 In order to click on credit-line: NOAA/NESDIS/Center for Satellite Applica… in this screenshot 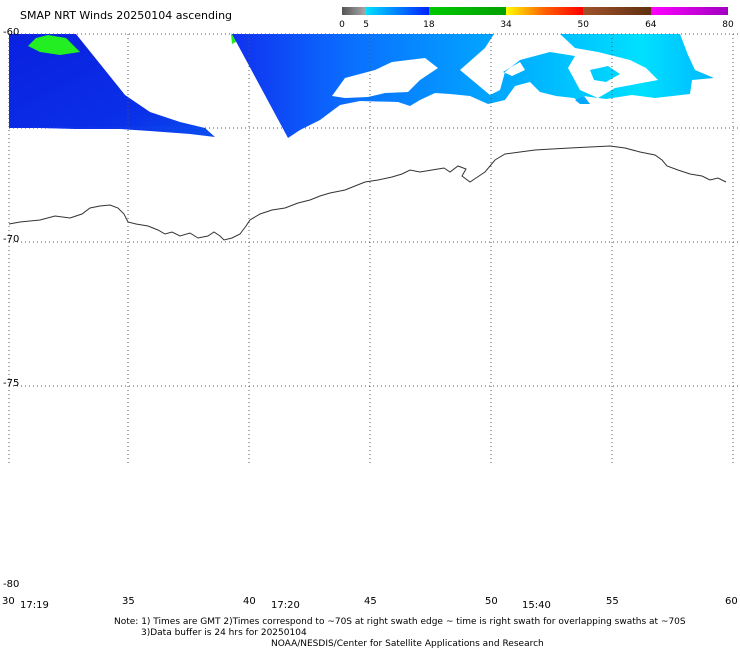, I will do `click(407, 644)`.